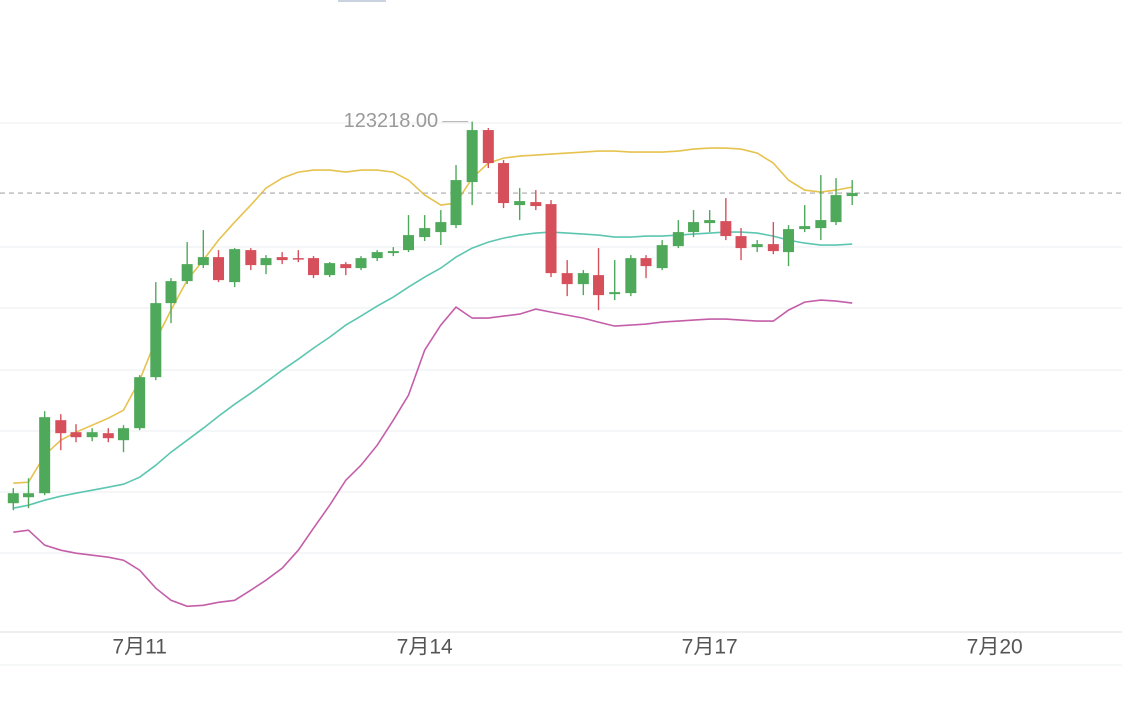 The image size is (1122, 704). What do you see at coordinates (425, 647) in the screenshot?
I see `x-tick-label: 7月14` at bounding box center [425, 647].